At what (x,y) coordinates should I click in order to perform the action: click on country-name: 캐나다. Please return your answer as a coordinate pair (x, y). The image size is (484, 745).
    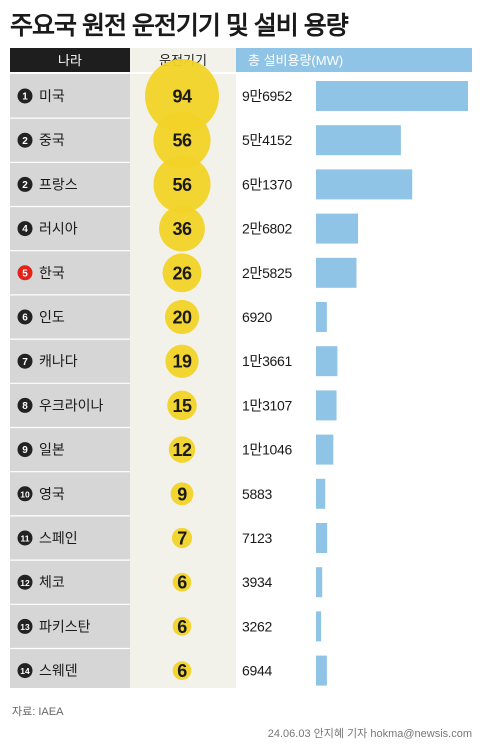
    Looking at the image, I should click on (58, 361).